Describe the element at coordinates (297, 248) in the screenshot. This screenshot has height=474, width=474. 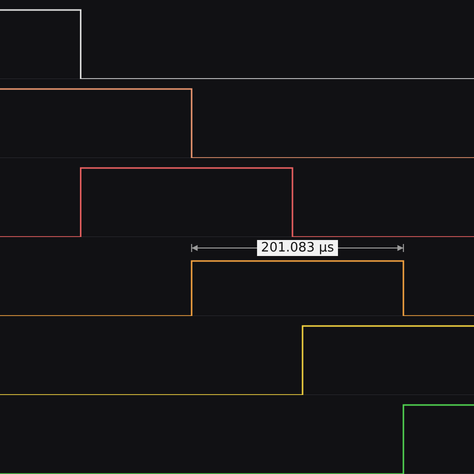
I see `text: 201.083 µs` at that location.